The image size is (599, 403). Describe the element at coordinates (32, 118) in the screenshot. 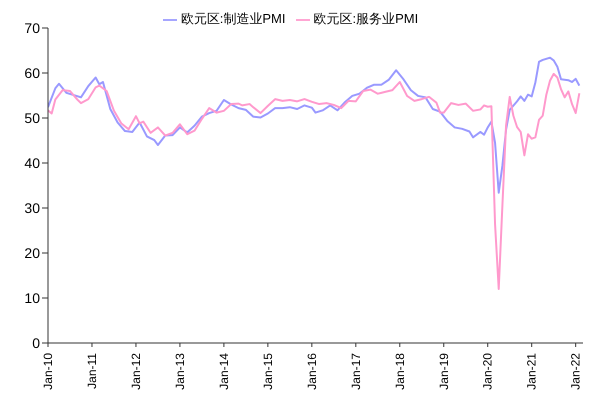

I see `y-tick-label: 50` at that location.